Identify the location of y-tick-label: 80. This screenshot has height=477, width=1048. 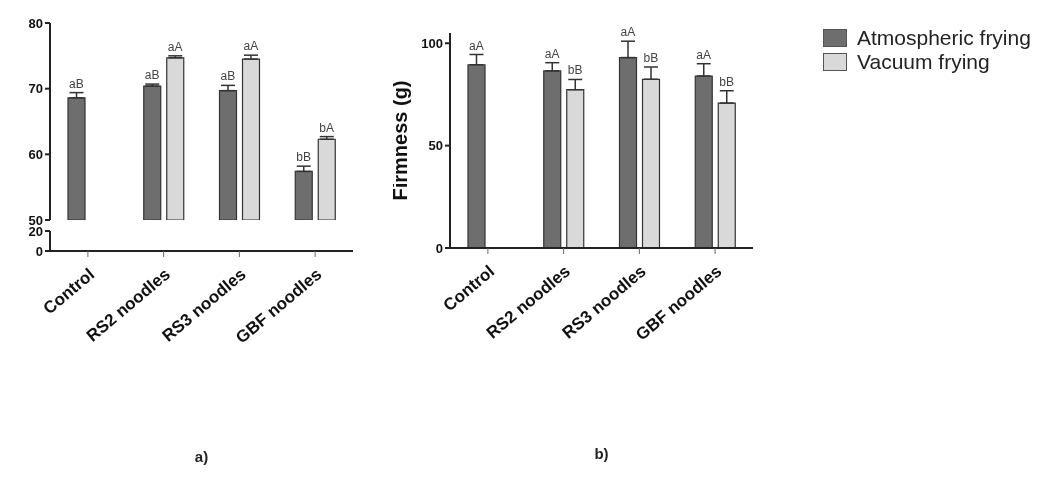
(35, 23).